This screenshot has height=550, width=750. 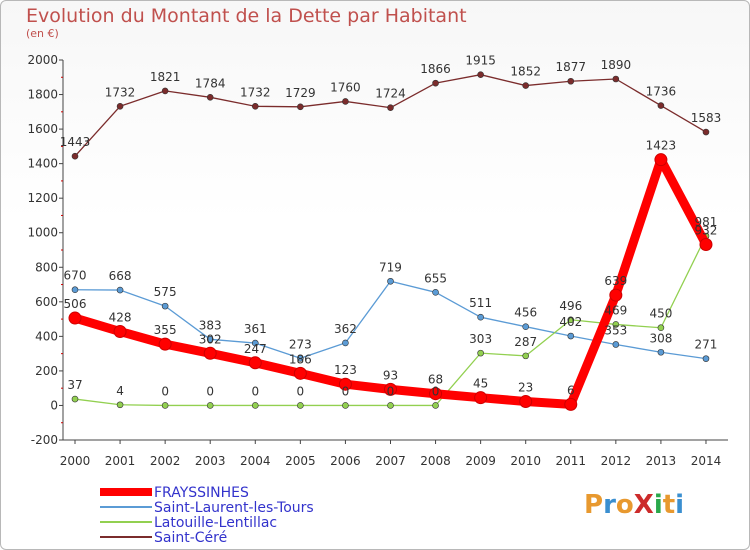 I want to click on data-label: 273, so click(x=300, y=344).